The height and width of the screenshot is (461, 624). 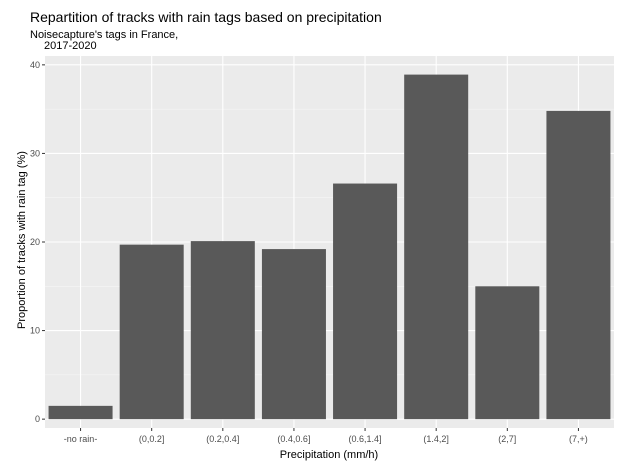 I want to click on chart-subtitle-line-2: 2017-2020, so click(x=70, y=46).